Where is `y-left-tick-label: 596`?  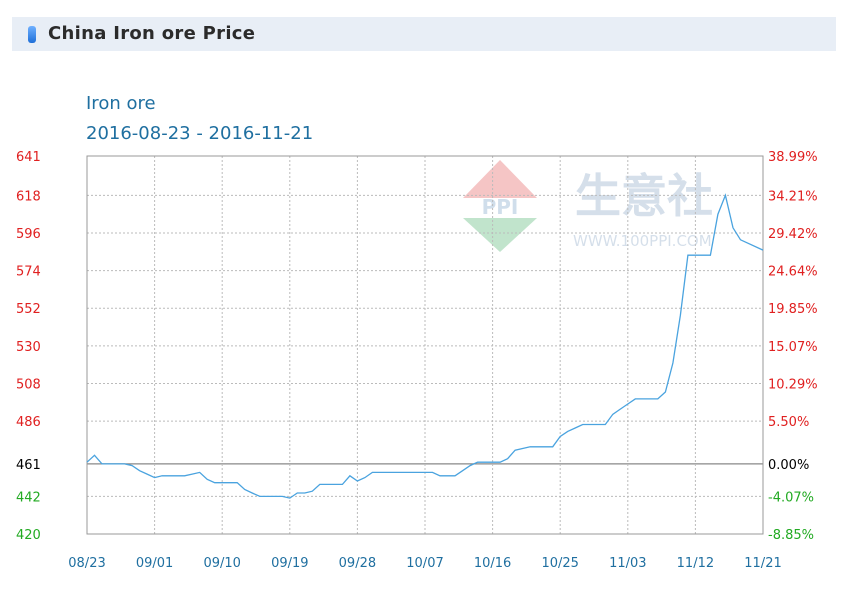
y-left-tick-label: 596 is located at coordinates (28, 234).